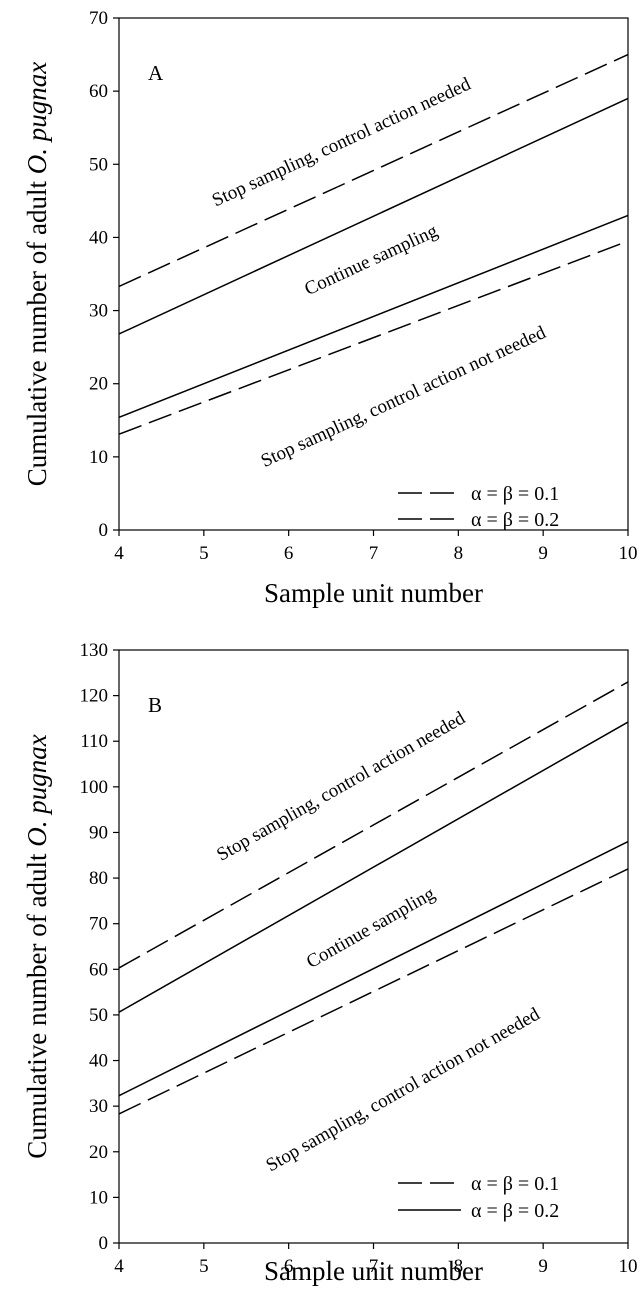 The image size is (642, 1289). I want to click on region-annotation: Continue sampling, so click(371, 260).